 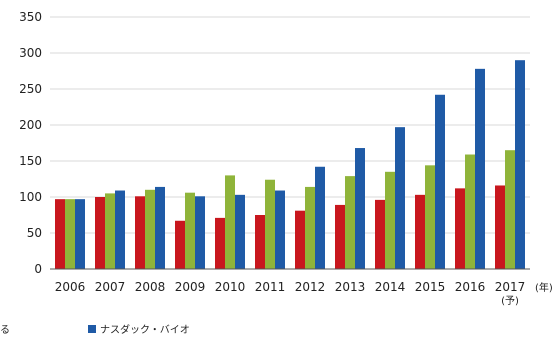 What do you see at coordinates (150, 287) in the screenshot?
I see `x-tick-label-2008: 2008` at bounding box center [150, 287].